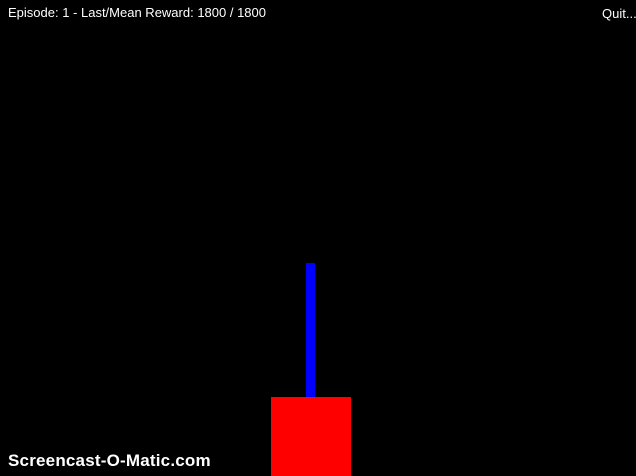 The height and width of the screenshot is (476, 636). What do you see at coordinates (109, 460) in the screenshot?
I see `watermark-text: Screencast-O-Matic.com` at bounding box center [109, 460].